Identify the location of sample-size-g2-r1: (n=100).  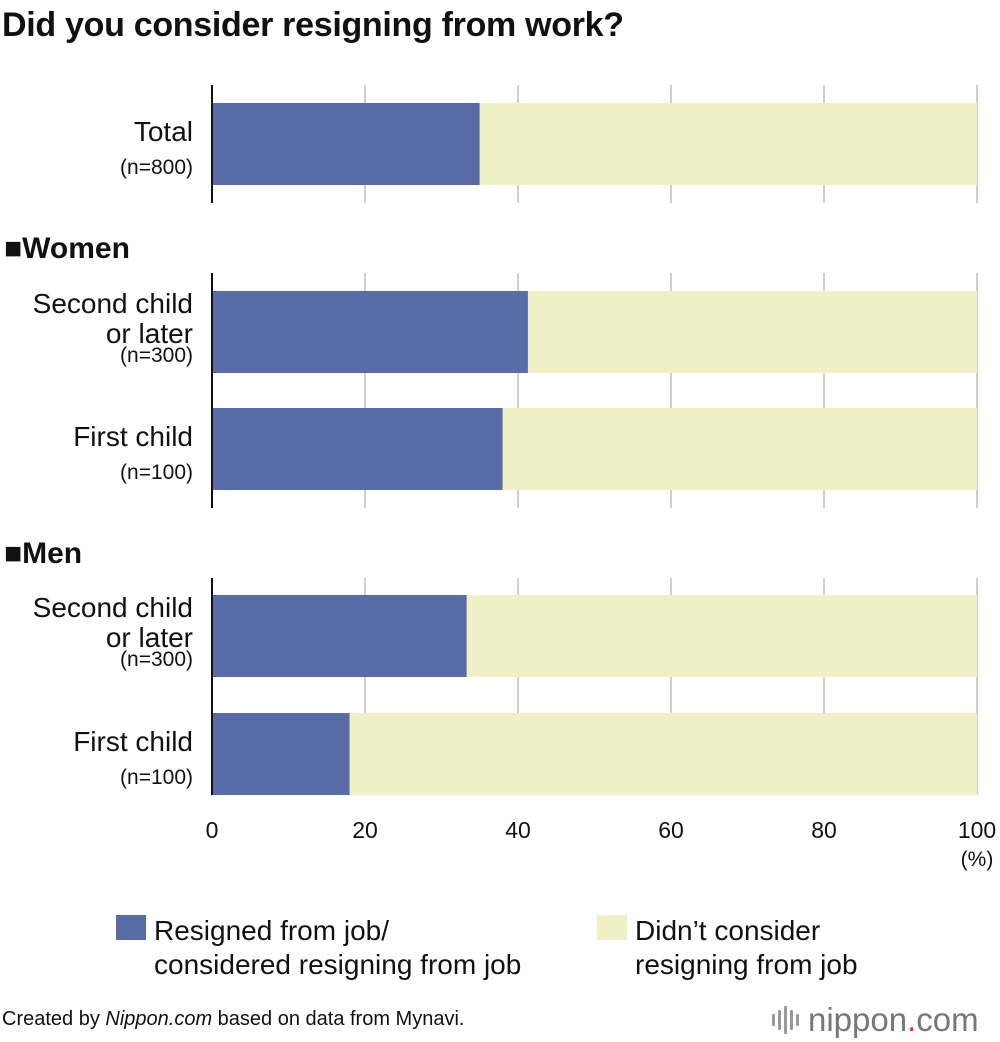
(156, 777).